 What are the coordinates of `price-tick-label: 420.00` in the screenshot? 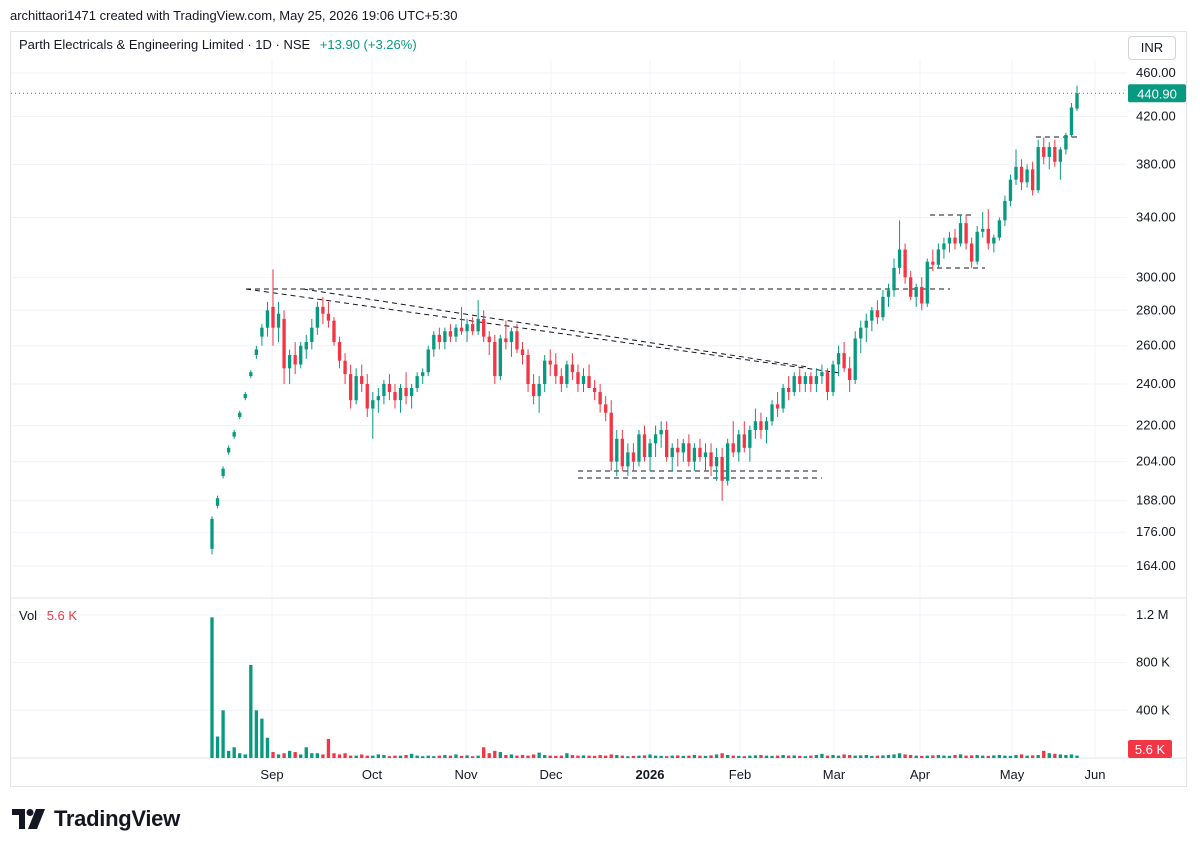 It's located at (1156, 115).